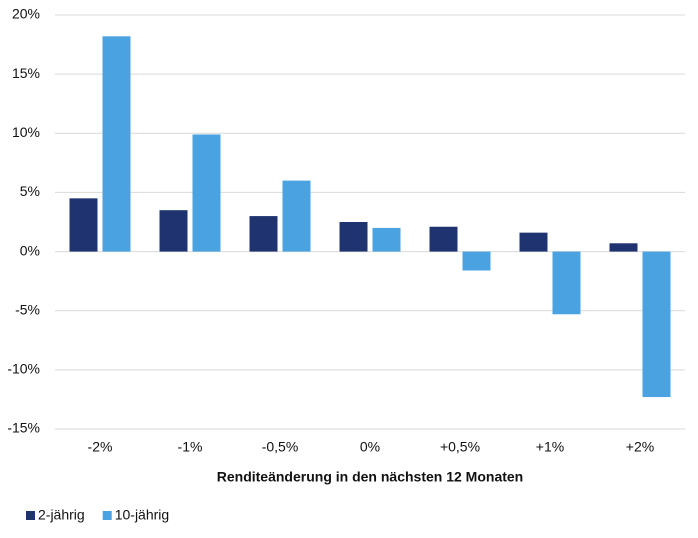  Describe the element at coordinates (100, 447) in the screenshot. I see `x-tick-label: -2%` at that location.